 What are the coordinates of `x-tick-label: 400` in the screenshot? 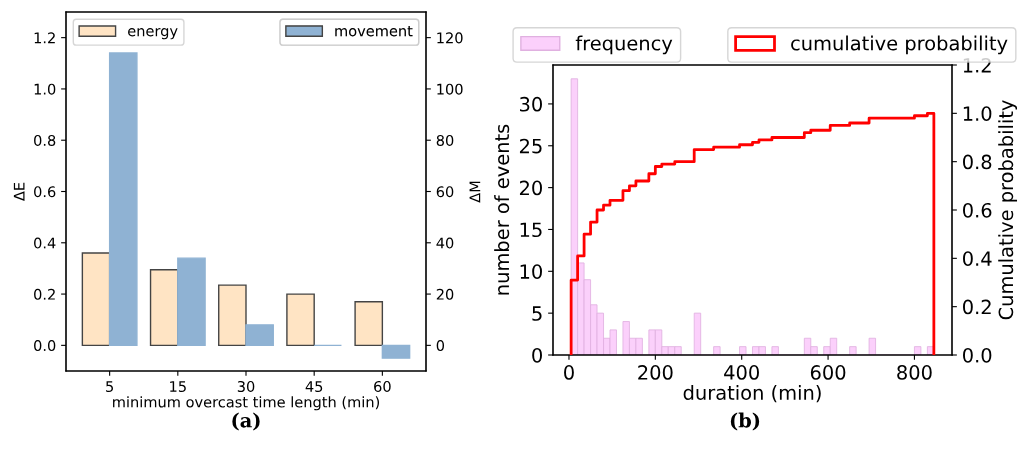 It's located at (741, 372).